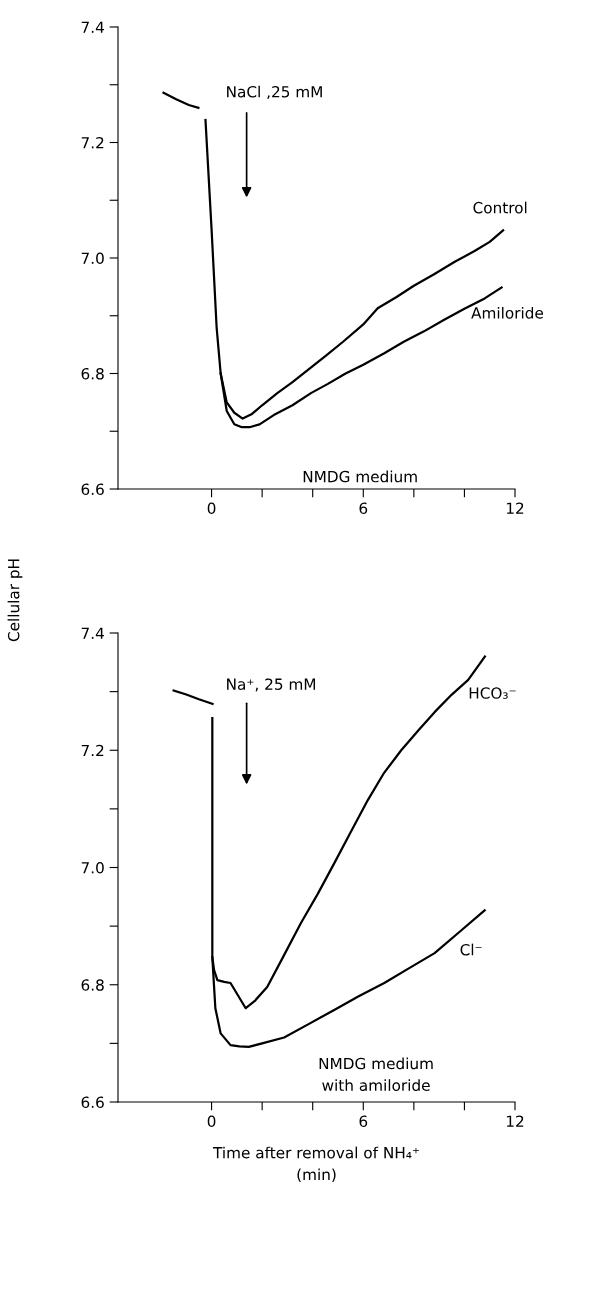 The width and height of the screenshot is (590, 1315). What do you see at coordinates (507, 312) in the screenshot?
I see `series-label: Amiloride` at bounding box center [507, 312].